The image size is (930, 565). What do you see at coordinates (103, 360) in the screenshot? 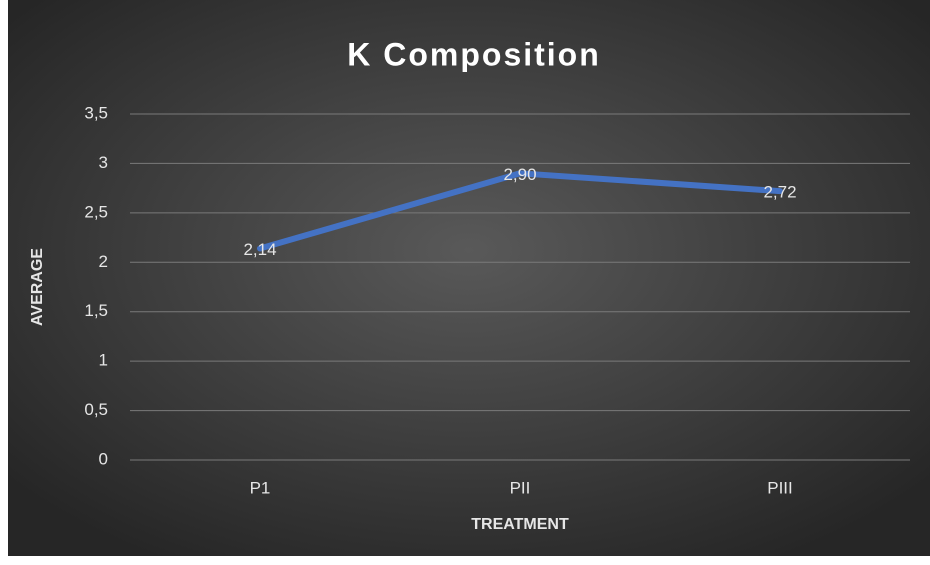
I see `y-tick-label: 1` at bounding box center [103, 360].